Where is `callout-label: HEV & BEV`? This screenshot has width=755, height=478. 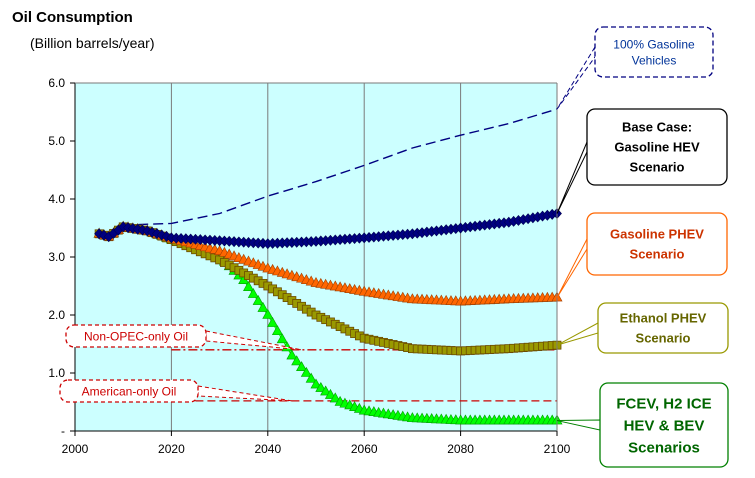 callout-label: HEV & BEV is located at coordinates (664, 425).